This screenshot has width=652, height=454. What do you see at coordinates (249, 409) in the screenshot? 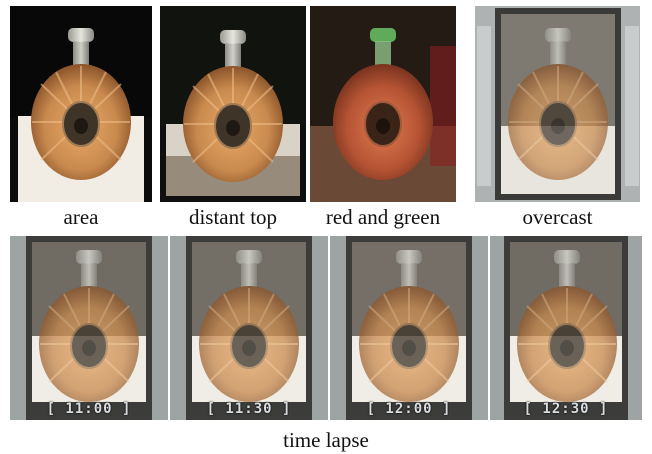
I see `timestamp: [ 11:30 ]` at bounding box center [249, 409].